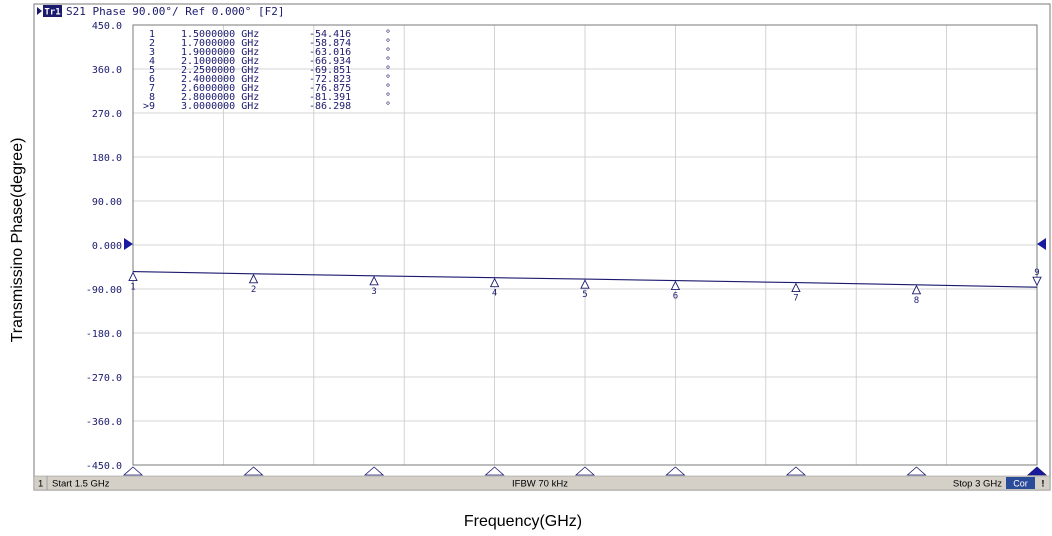 This screenshot has height=536, width=1052. Describe the element at coordinates (330, 88) in the screenshot. I see `marker-table-value: -76.875` at that location.